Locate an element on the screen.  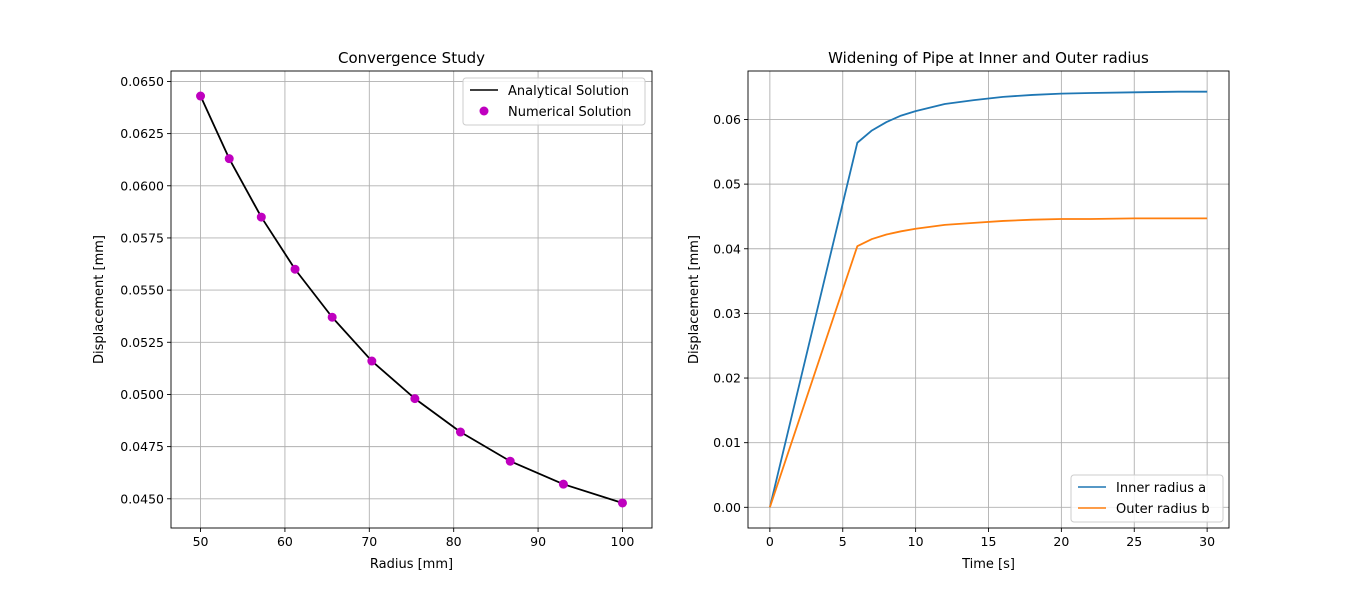
legend-label-numerical: Numerical Solution is located at coordinates (569, 112).